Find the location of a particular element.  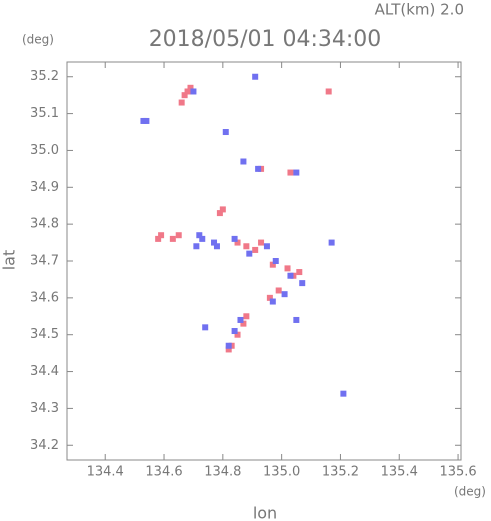

x-tick-label: 134.8 is located at coordinates (222, 472).